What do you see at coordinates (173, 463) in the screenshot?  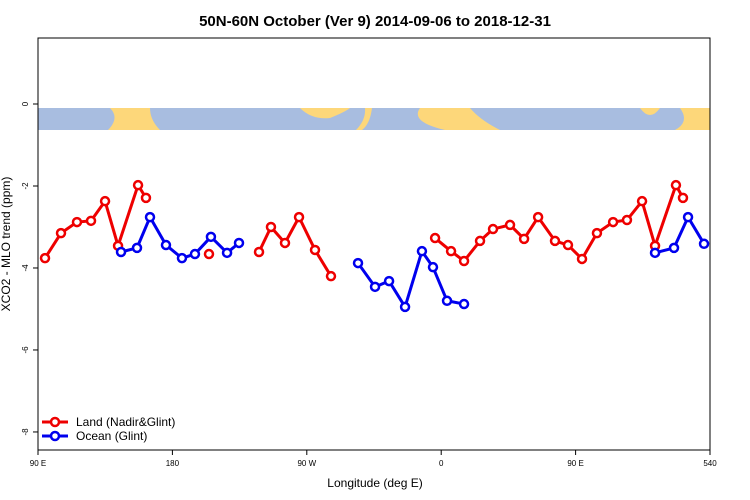 I see `x-tick-label: 180` at bounding box center [173, 463].